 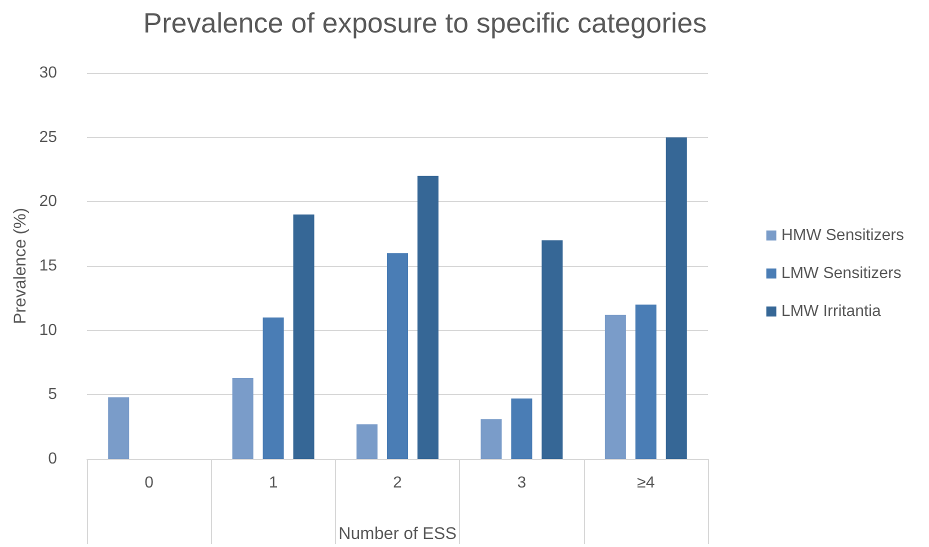 What do you see at coordinates (149, 483) in the screenshot?
I see `x-tick-label: 0` at bounding box center [149, 483].